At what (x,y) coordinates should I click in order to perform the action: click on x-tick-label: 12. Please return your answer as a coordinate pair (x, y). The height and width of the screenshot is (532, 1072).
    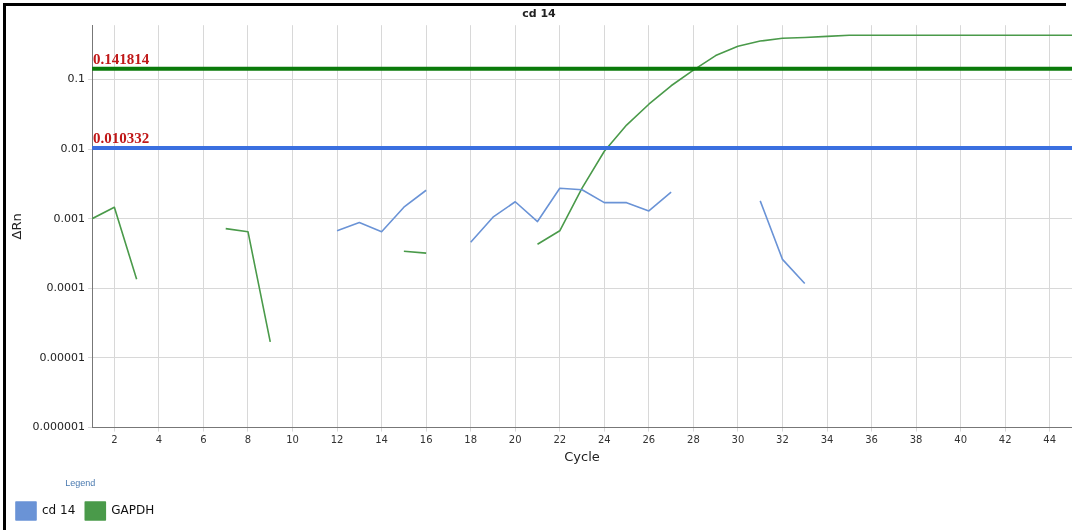
    Looking at the image, I should click on (337, 440).